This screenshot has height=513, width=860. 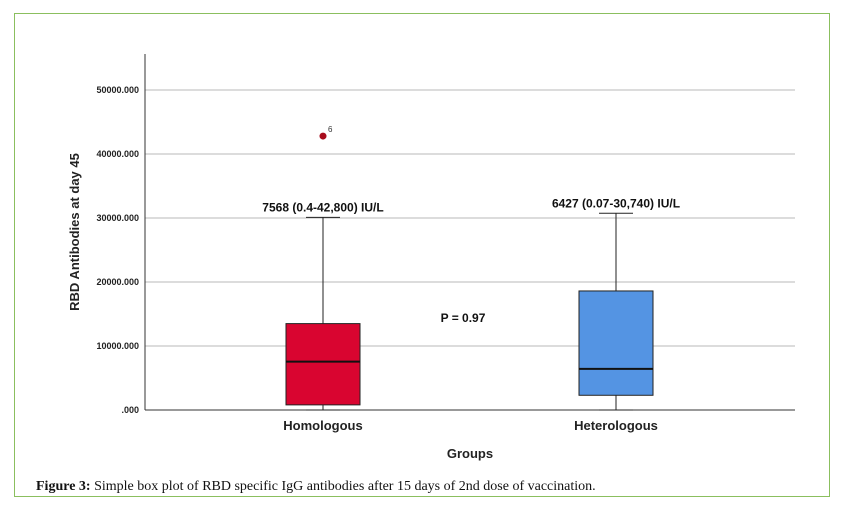 I want to click on p-value-label: P = 0.97, so click(x=463, y=318).